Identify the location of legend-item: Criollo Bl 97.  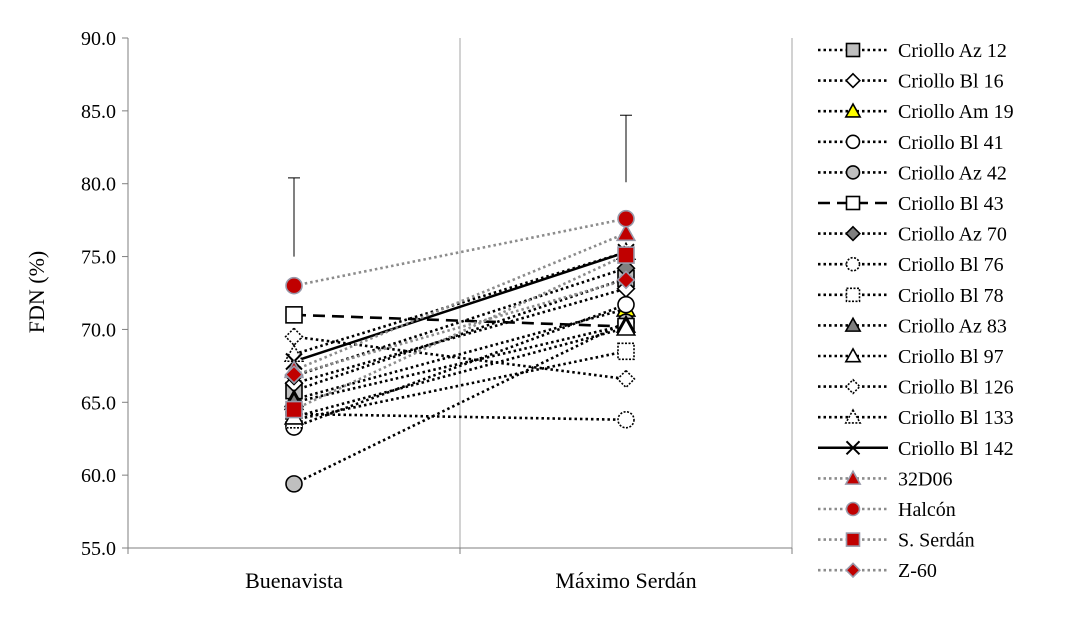
(911, 357).